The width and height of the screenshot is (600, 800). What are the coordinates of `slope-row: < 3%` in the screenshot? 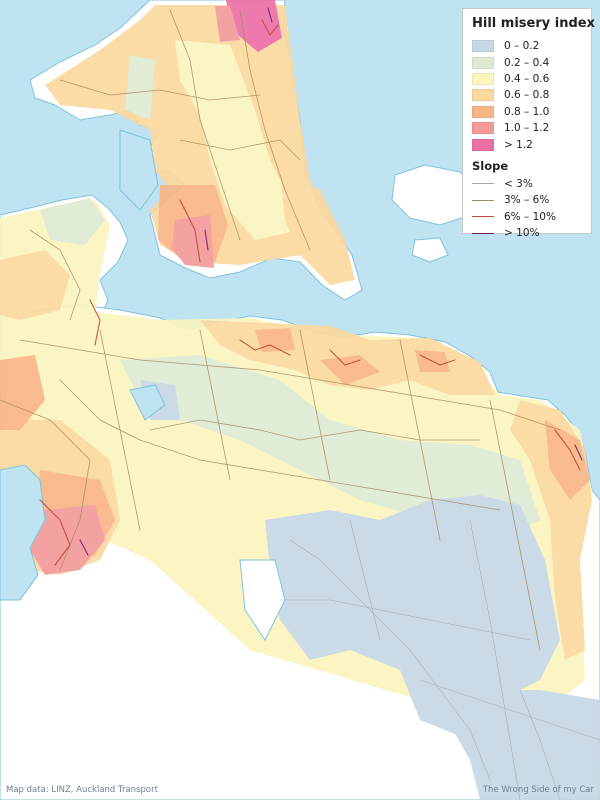 It's located at (527, 184).